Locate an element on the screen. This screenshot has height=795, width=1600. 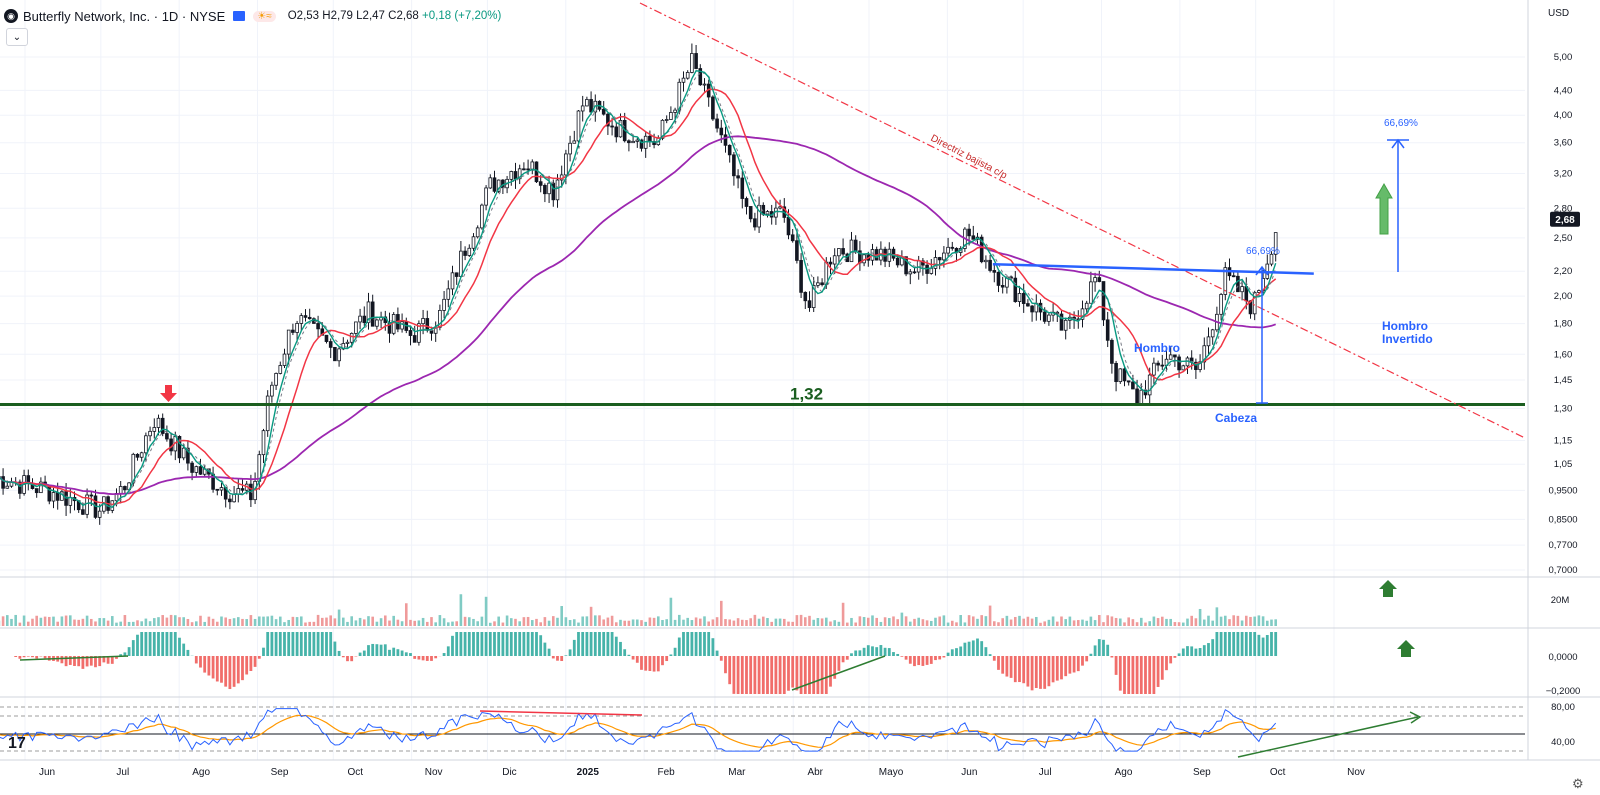
currency-label: USD is located at coordinates (1559, 13).